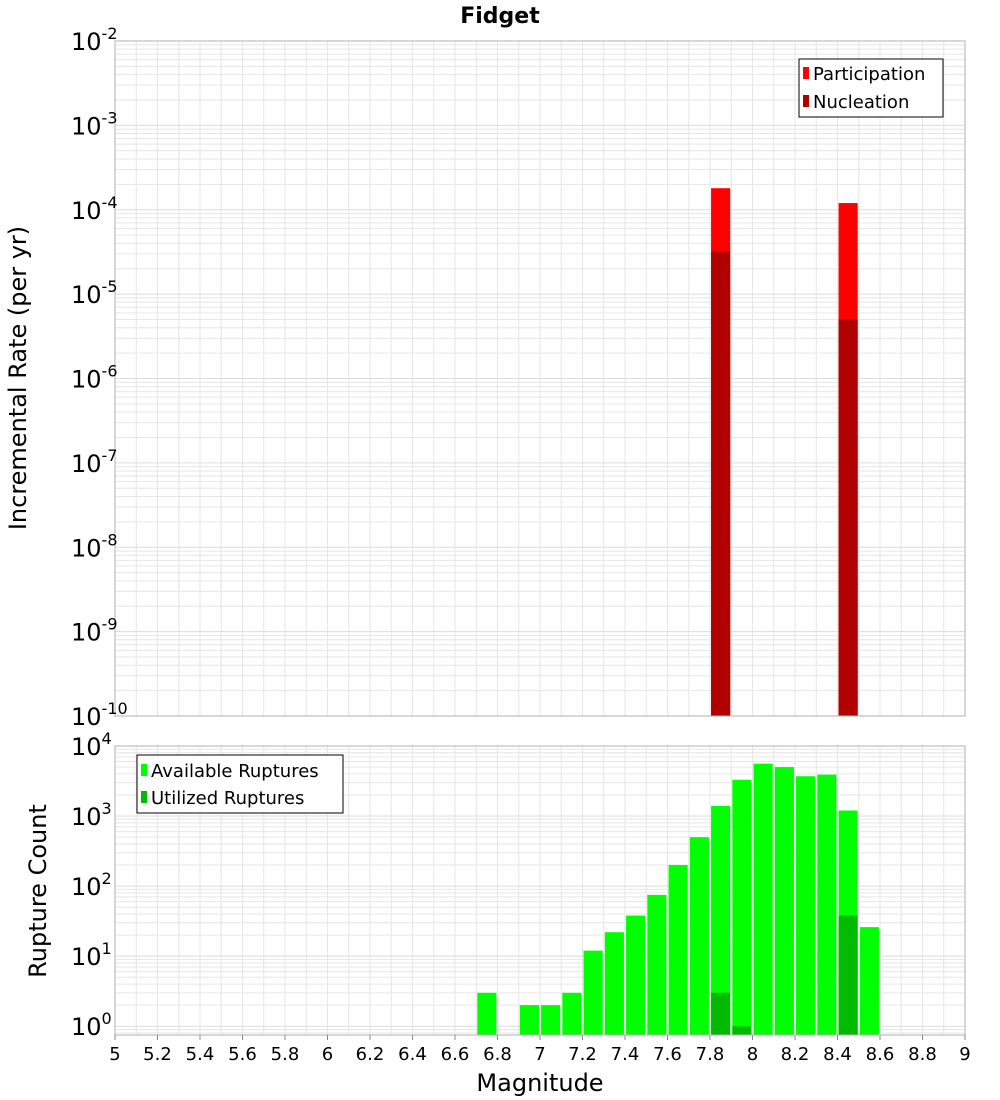 The width and height of the screenshot is (1000, 1100). I want to click on x-tick-label: 7.6, so click(667, 1054).